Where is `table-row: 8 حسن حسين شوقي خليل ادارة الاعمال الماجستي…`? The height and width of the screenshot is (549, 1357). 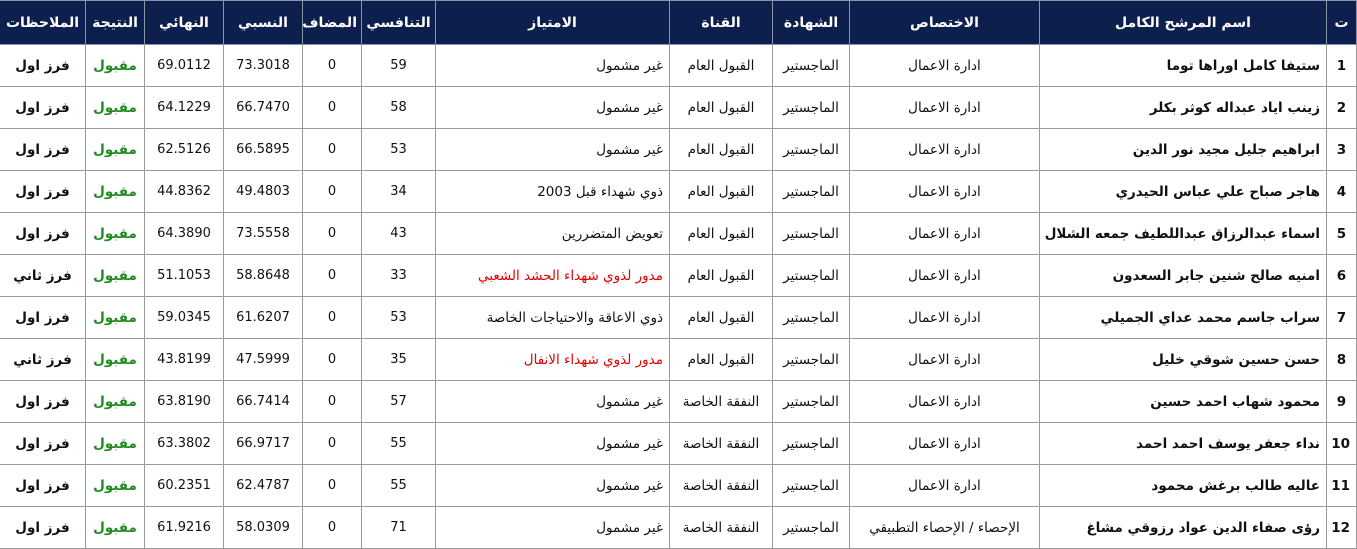 table-row: 8 حسن حسين شوقي خليل ادارة الاعمال الماجستي… is located at coordinates (678, 359).